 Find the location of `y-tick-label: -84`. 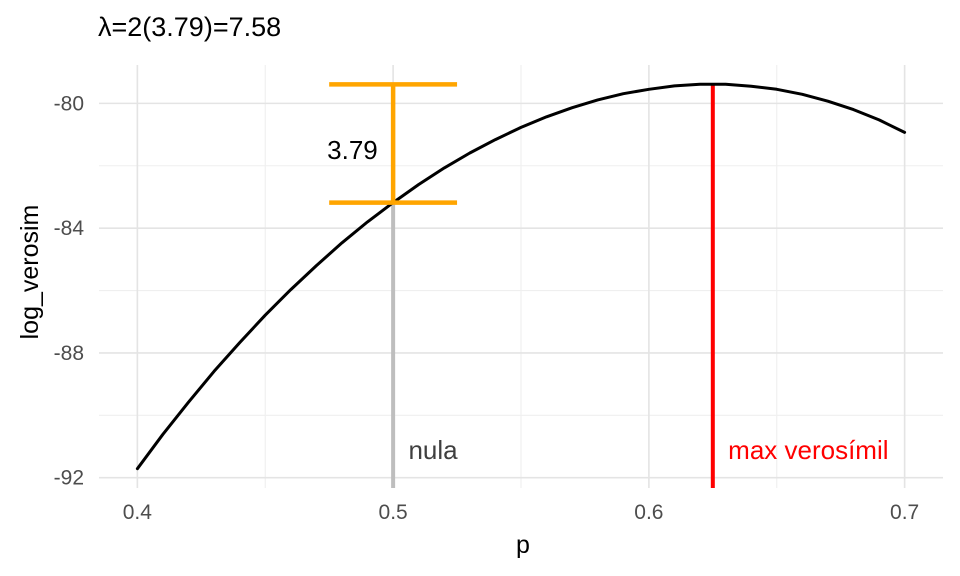

y-tick-label: -84 is located at coordinates (69, 228).